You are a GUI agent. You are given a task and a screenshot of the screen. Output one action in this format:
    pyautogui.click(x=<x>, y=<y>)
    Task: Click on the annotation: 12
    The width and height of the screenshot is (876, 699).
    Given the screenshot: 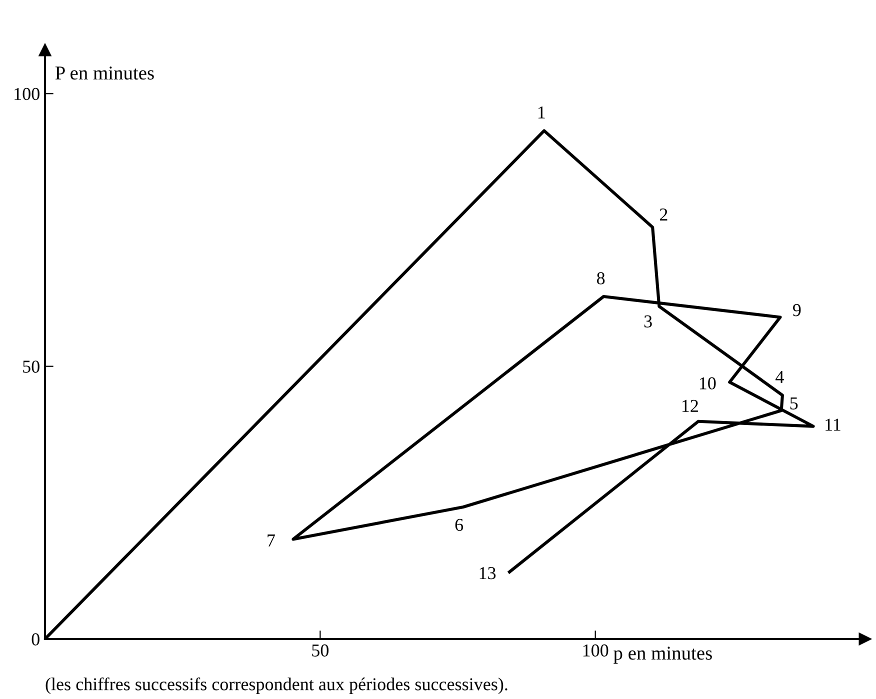 What is the action you would take?
    pyautogui.click(x=690, y=406)
    